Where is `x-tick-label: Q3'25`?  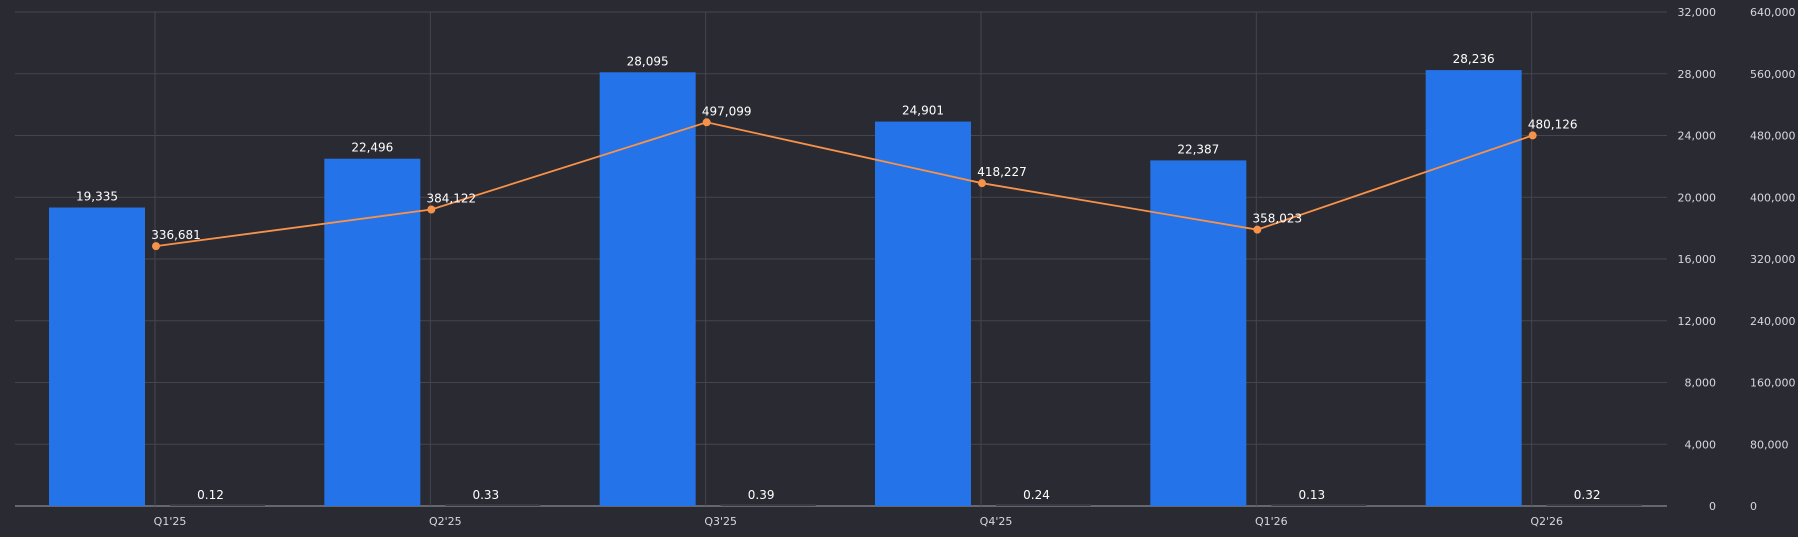
x-tick-label: Q3'25 is located at coordinates (720, 521).